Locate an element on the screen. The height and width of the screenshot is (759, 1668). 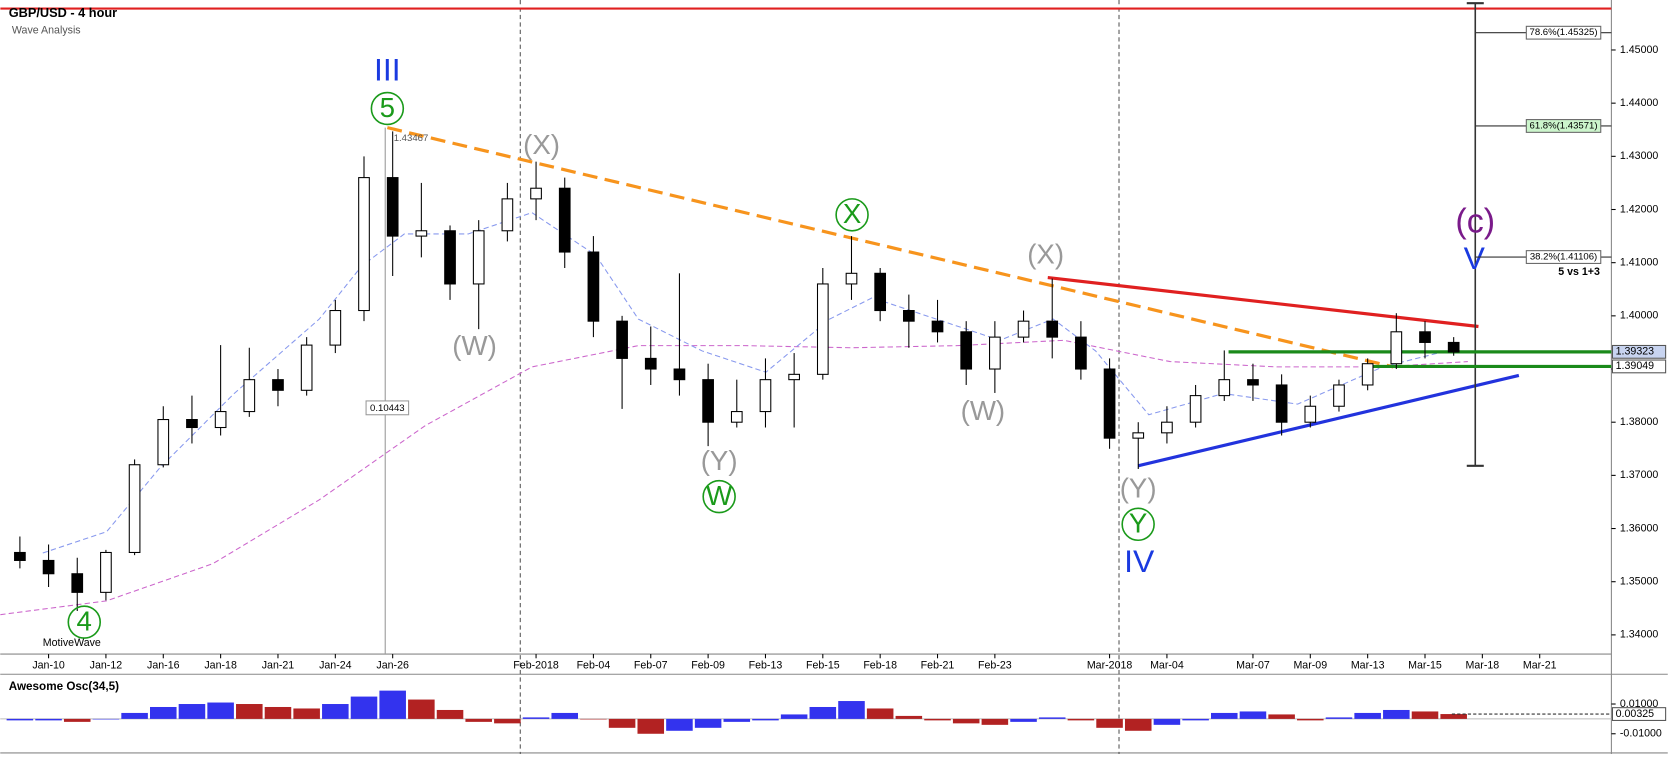
x-tick-label: Mar-13 is located at coordinates (1368, 666).